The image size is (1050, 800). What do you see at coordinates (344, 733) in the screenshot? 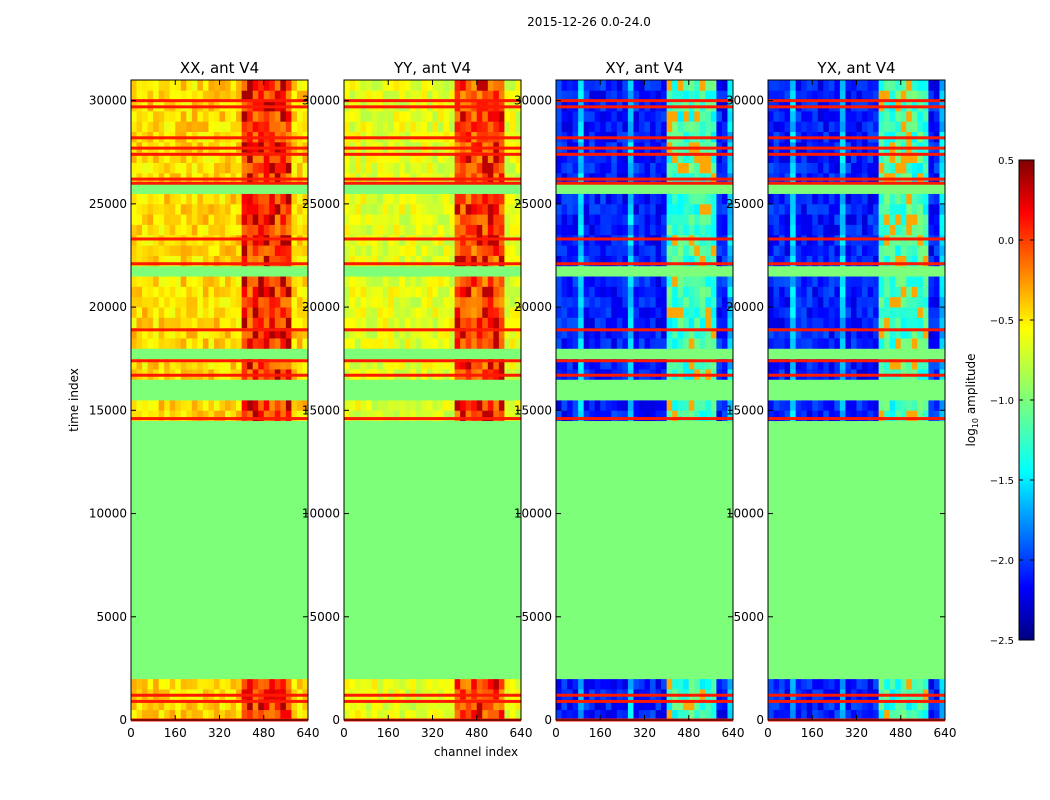
I see `x-tick-label: 0` at bounding box center [344, 733].